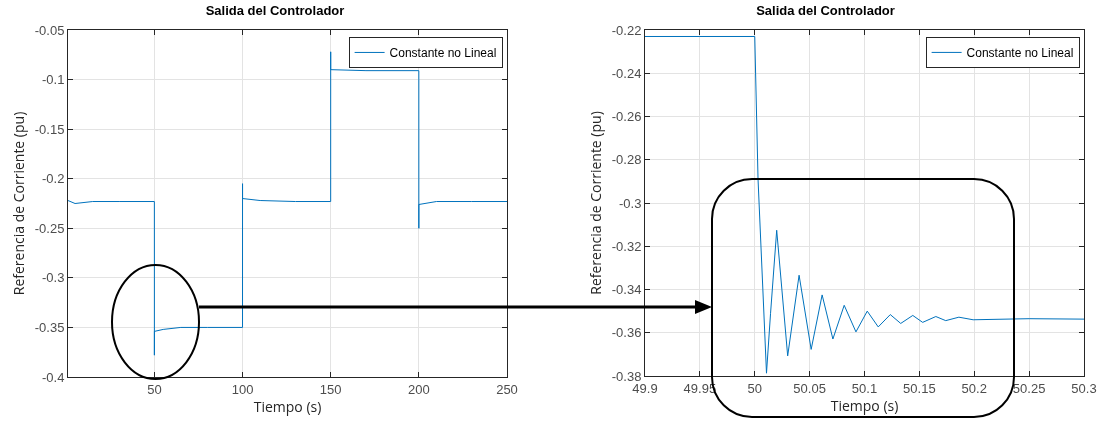 The width and height of the screenshot is (1101, 421). What do you see at coordinates (330, 389) in the screenshot?
I see `x-tick-label: 150` at bounding box center [330, 389].